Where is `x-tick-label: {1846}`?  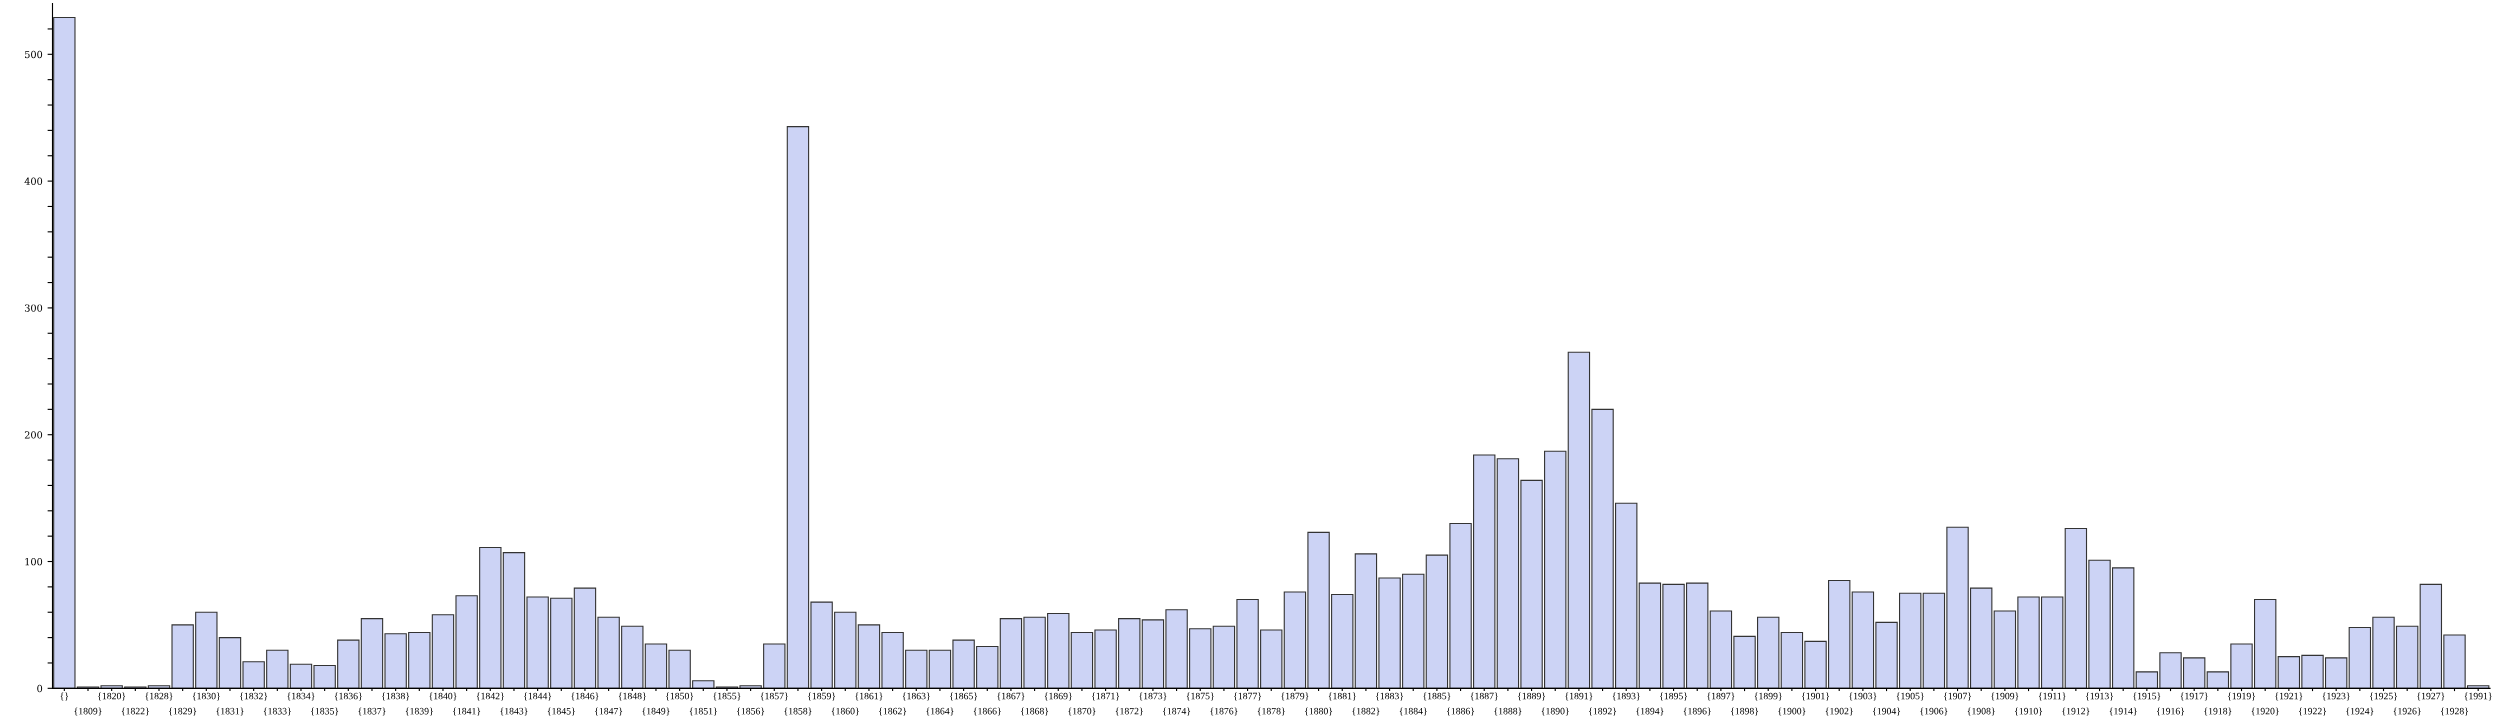
x-tick-label: {1846} is located at coordinates (585, 696).